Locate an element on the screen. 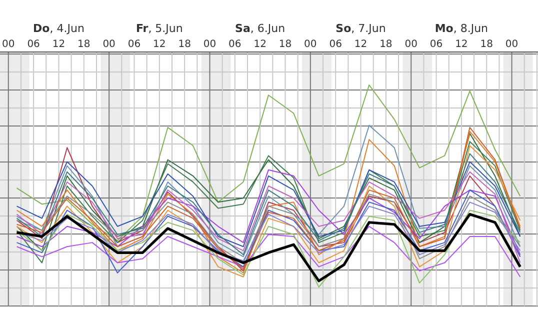 This screenshot has width=538, height=318. x2-tick-label: Do, 4.Jun is located at coordinates (58, 28).